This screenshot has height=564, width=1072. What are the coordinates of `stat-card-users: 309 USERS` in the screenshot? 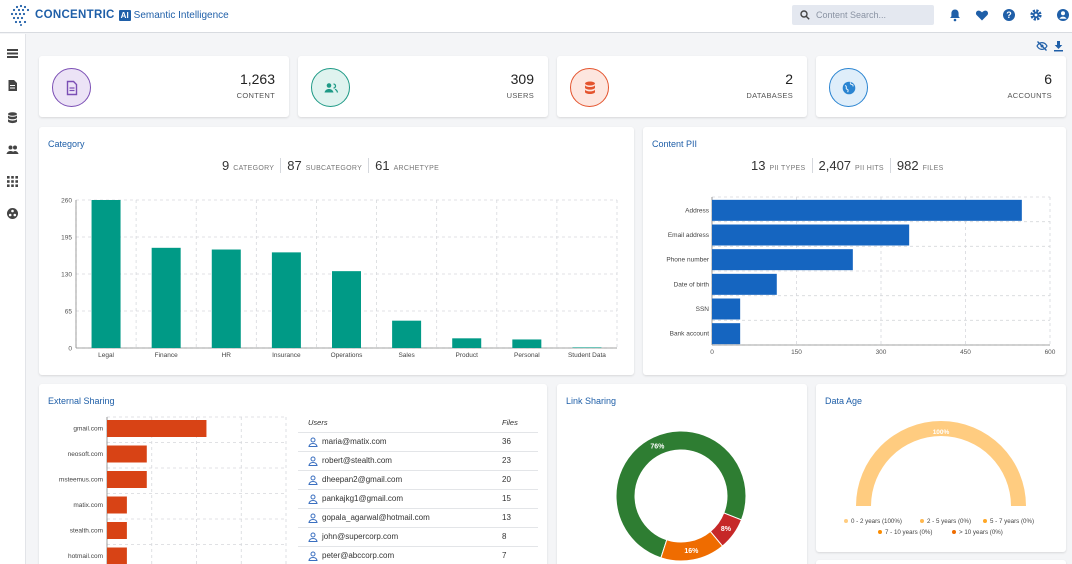 It's located at (423, 86).